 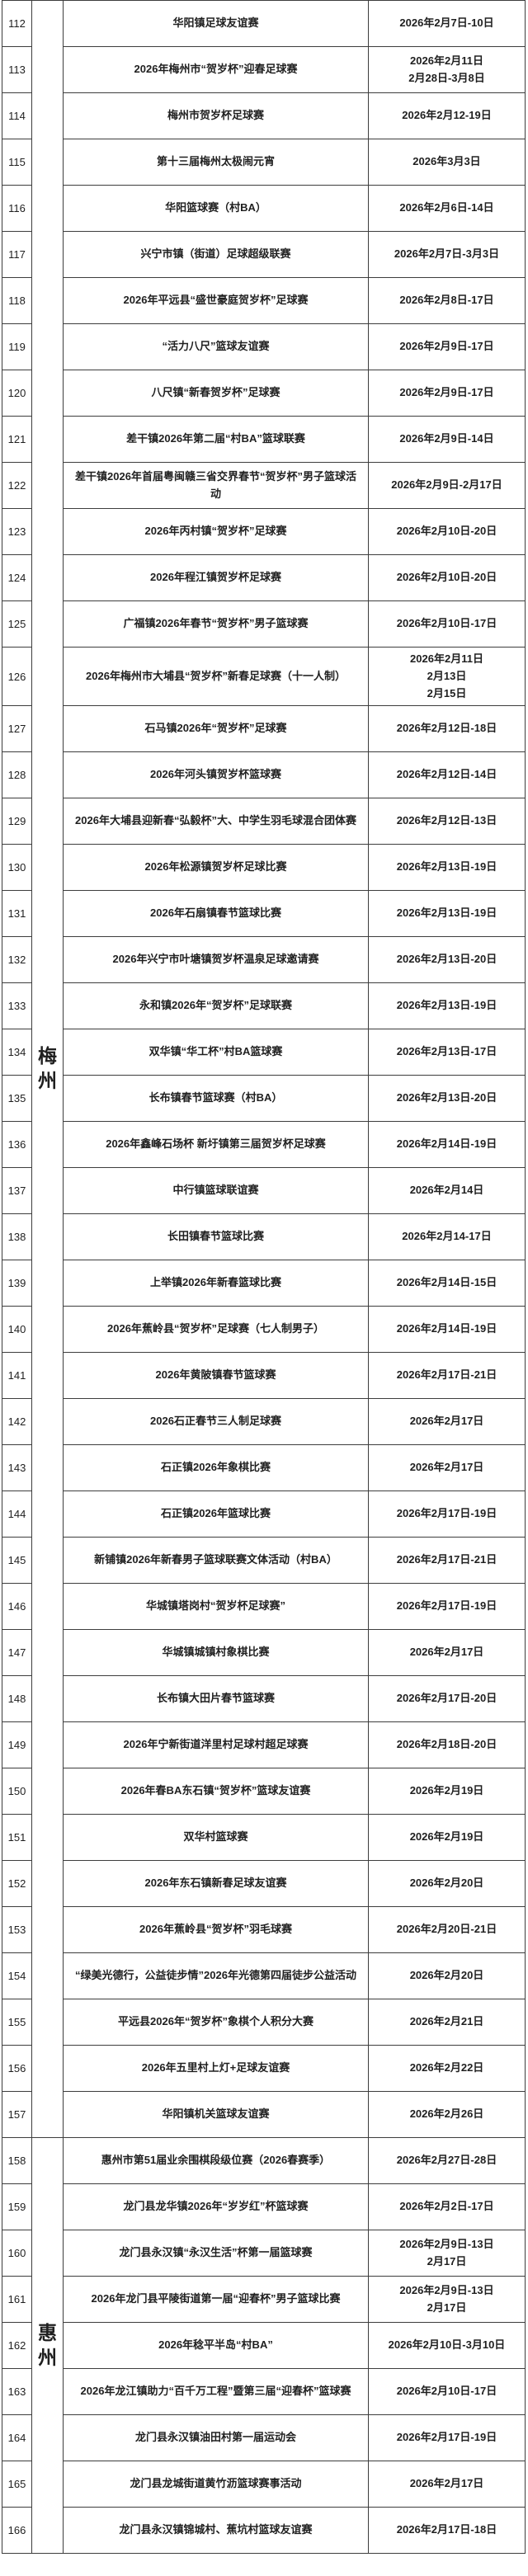 What do you see at coordinates (17, 300) in the screenshot?
I see `row-number-cell: 118` at bounding box center [17, 300].